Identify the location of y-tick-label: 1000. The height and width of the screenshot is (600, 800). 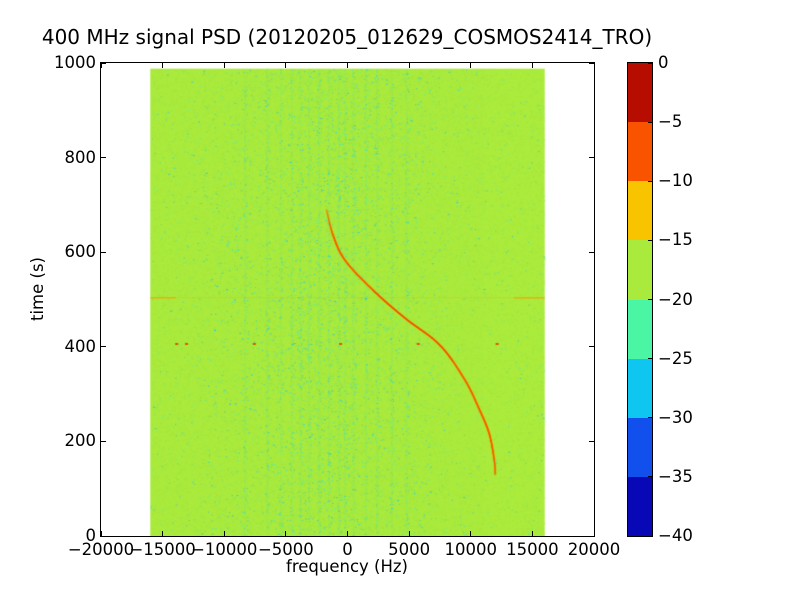
(75, 62).